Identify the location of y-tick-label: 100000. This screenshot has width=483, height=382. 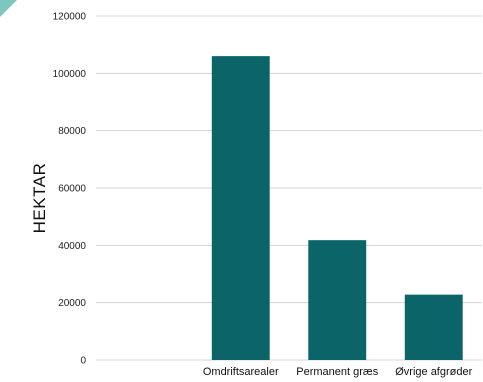
(70, 74).